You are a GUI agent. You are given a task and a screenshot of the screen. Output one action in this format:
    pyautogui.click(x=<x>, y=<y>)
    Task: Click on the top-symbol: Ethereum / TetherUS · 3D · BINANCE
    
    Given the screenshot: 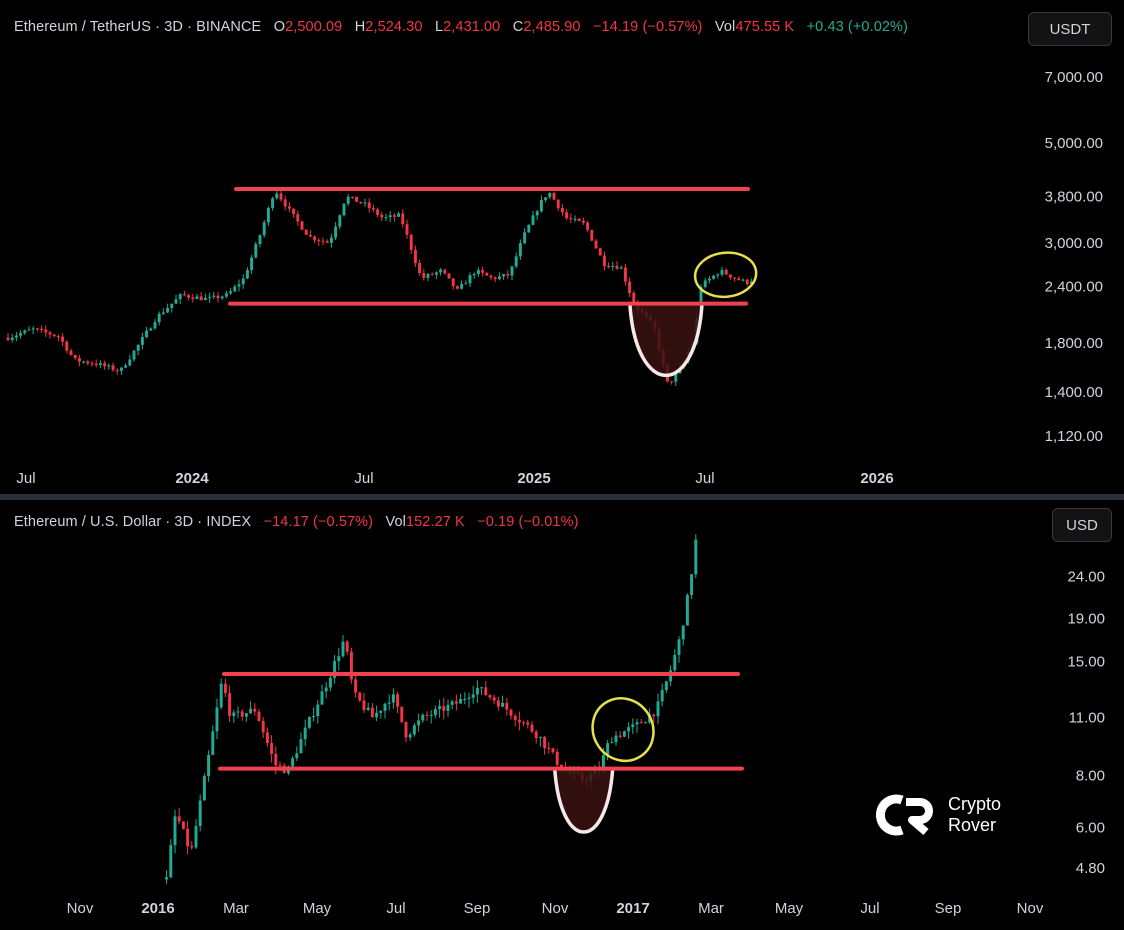 What is the action you would take?
    pyautogui.click(x=138, y=27)
    